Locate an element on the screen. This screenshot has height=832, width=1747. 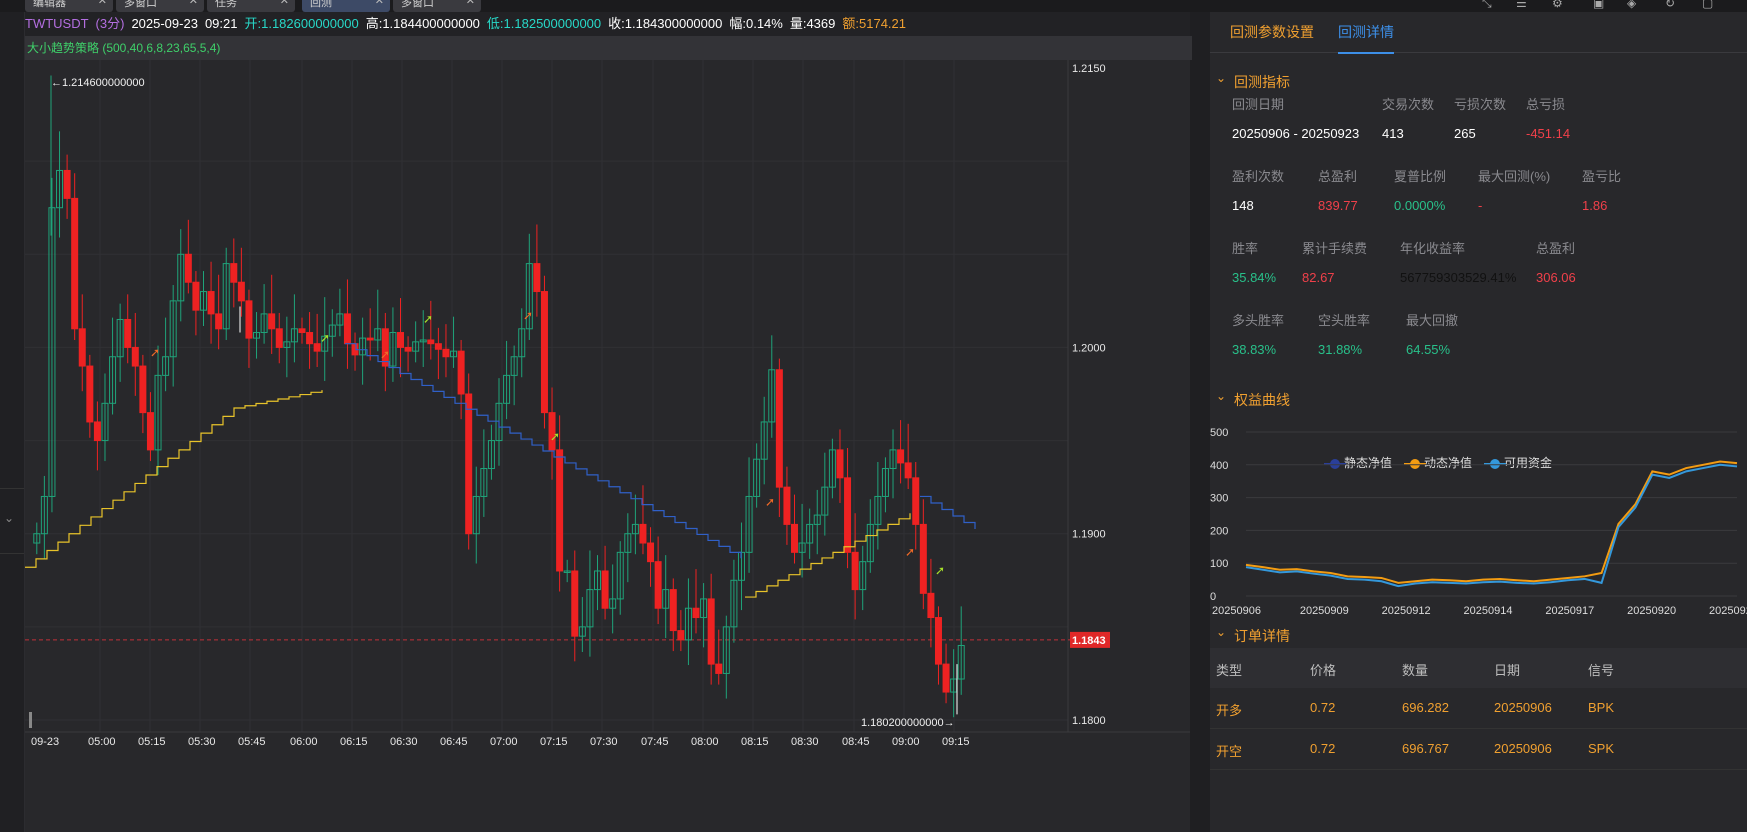
metric-label: 回测日期 is located at coordinates (1258, 104).